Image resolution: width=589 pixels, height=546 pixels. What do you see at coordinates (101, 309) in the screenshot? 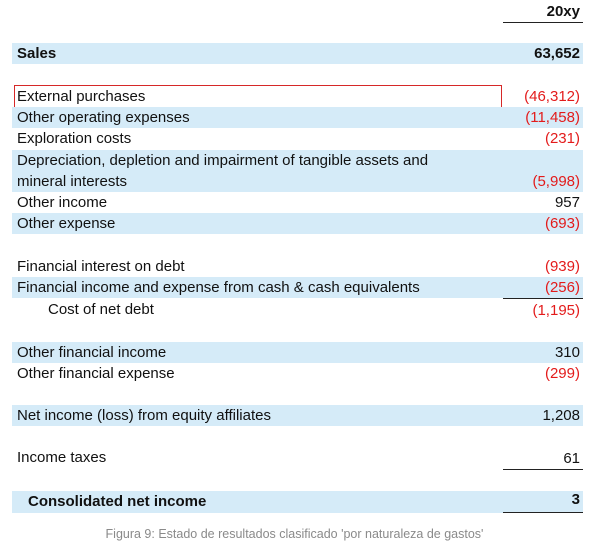
I see `row-label: Cost of net debt` at bounding box center [101, 309].